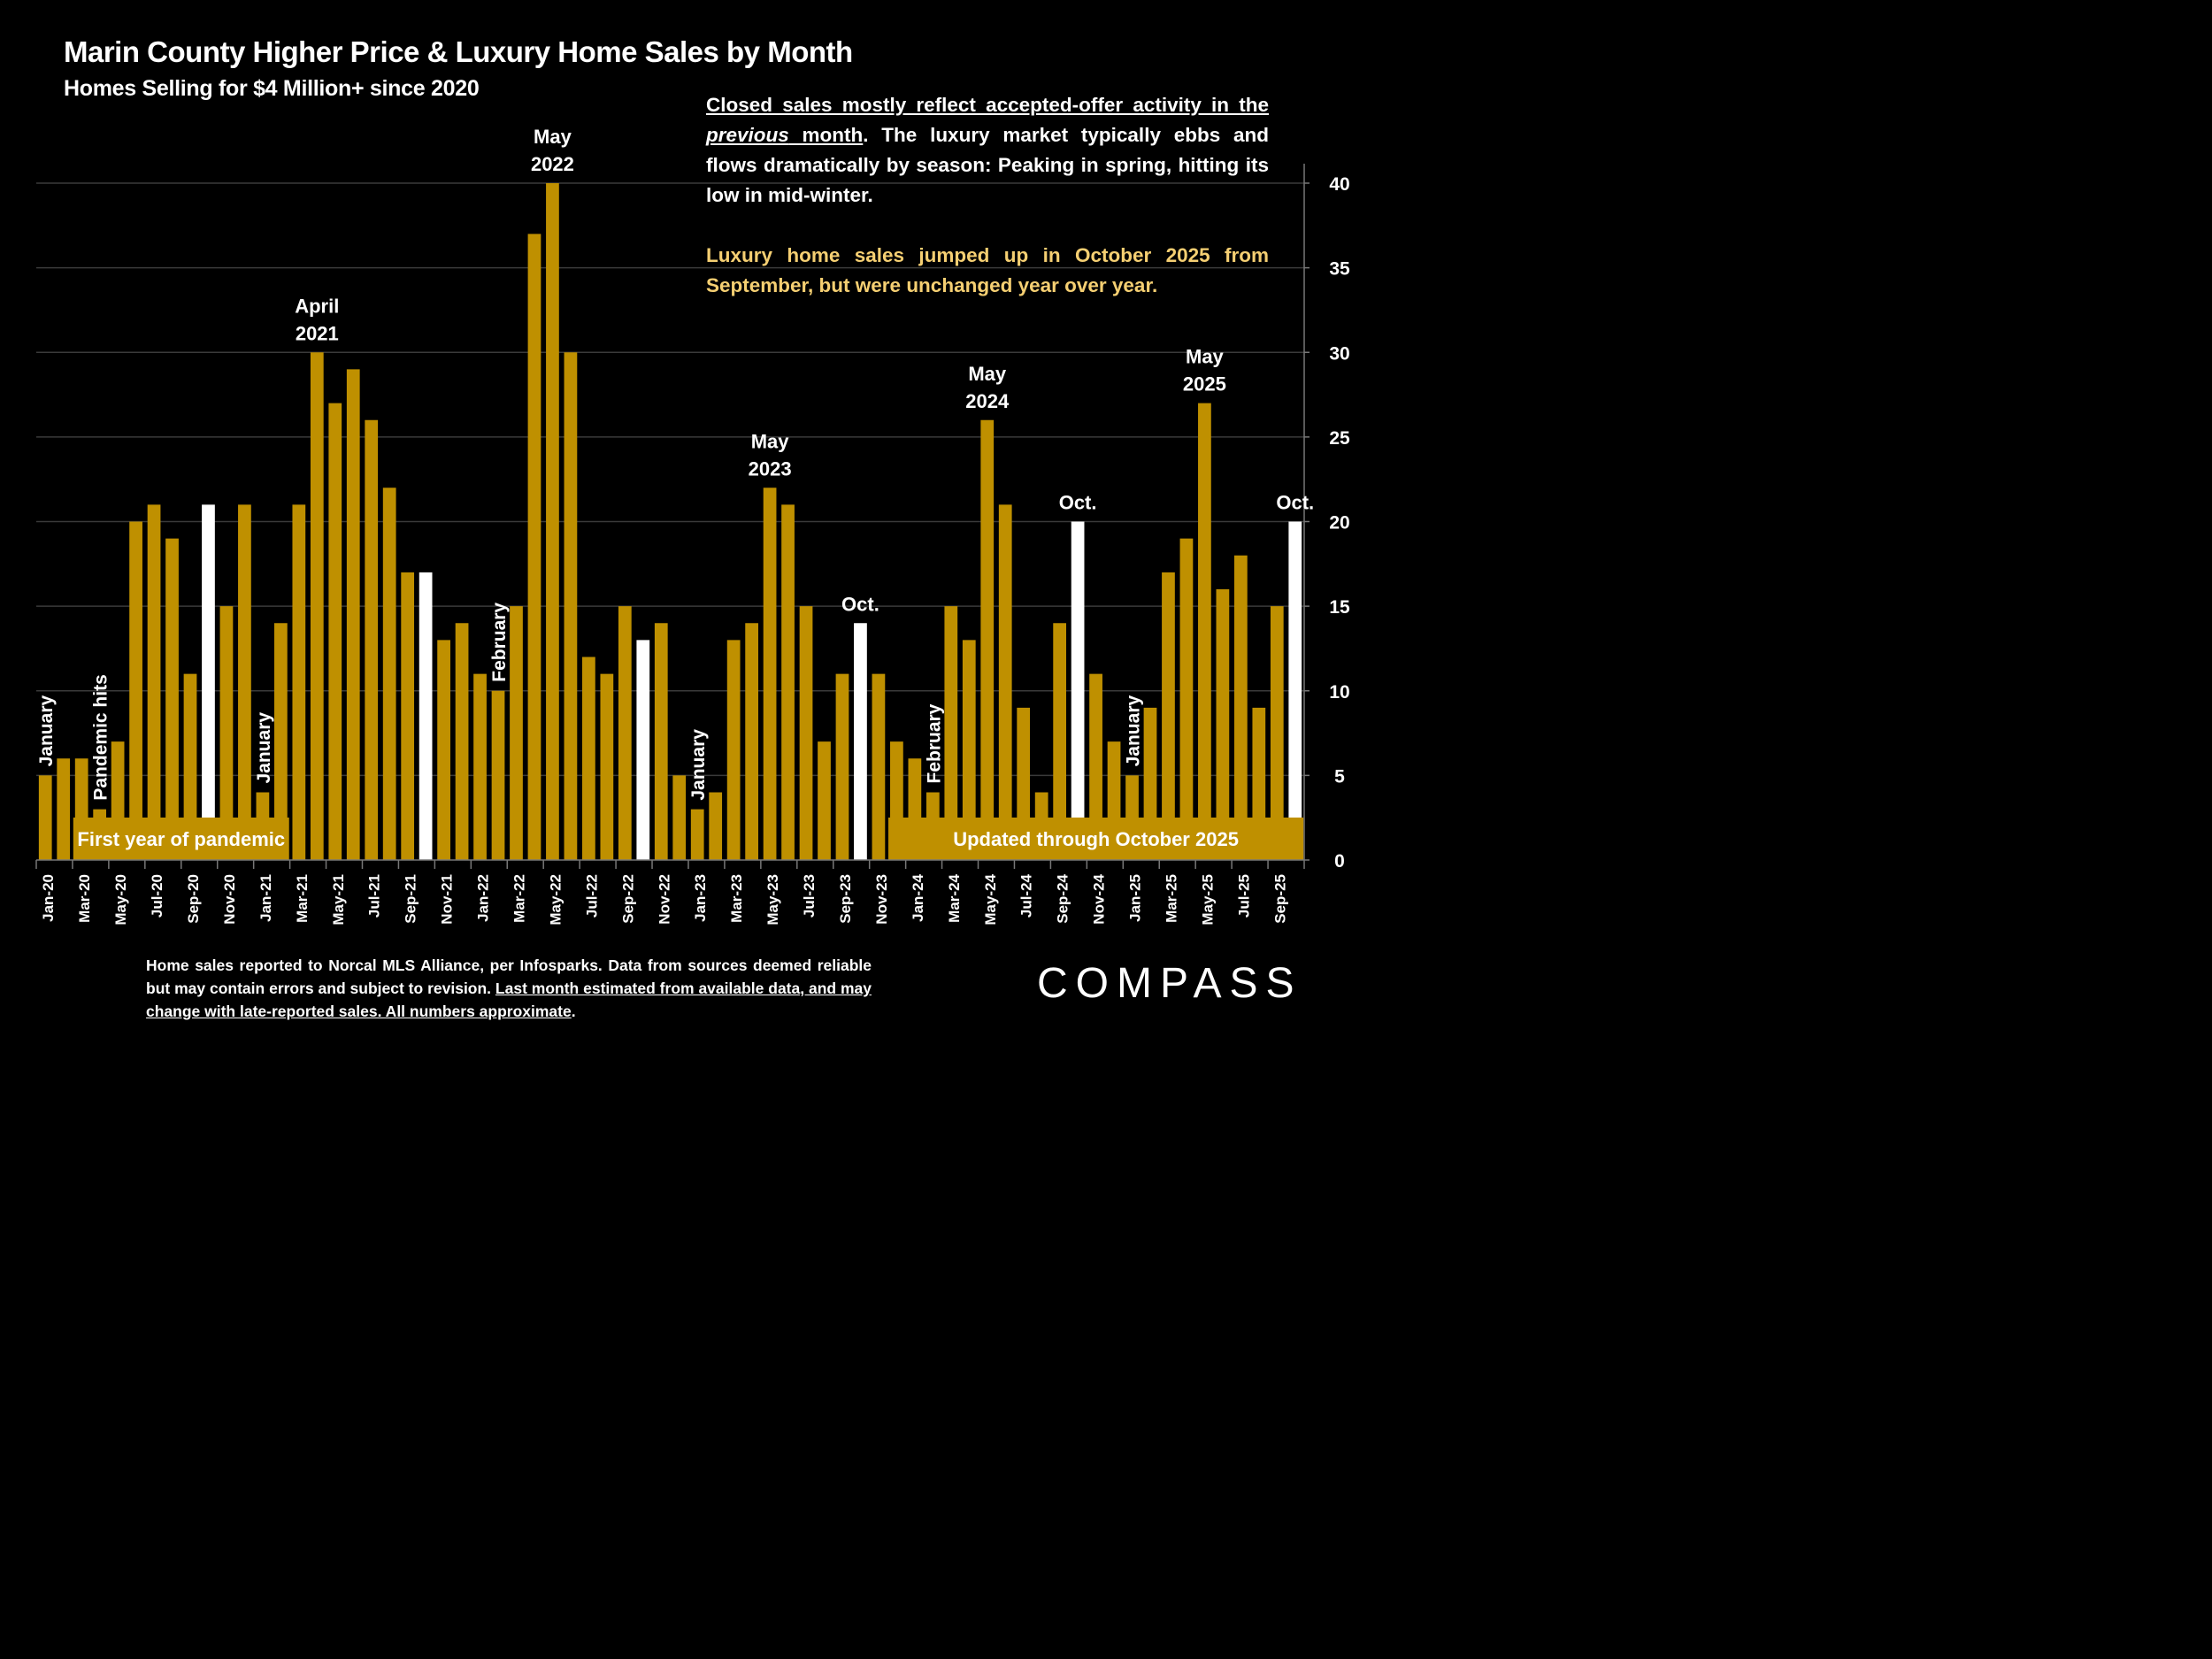 This screenshot has width=2212, height=1659. What do you see at coordinates (317, 333) in the screenshot?
I see `annotation-label: 2021` at bounding box center [317, 333].